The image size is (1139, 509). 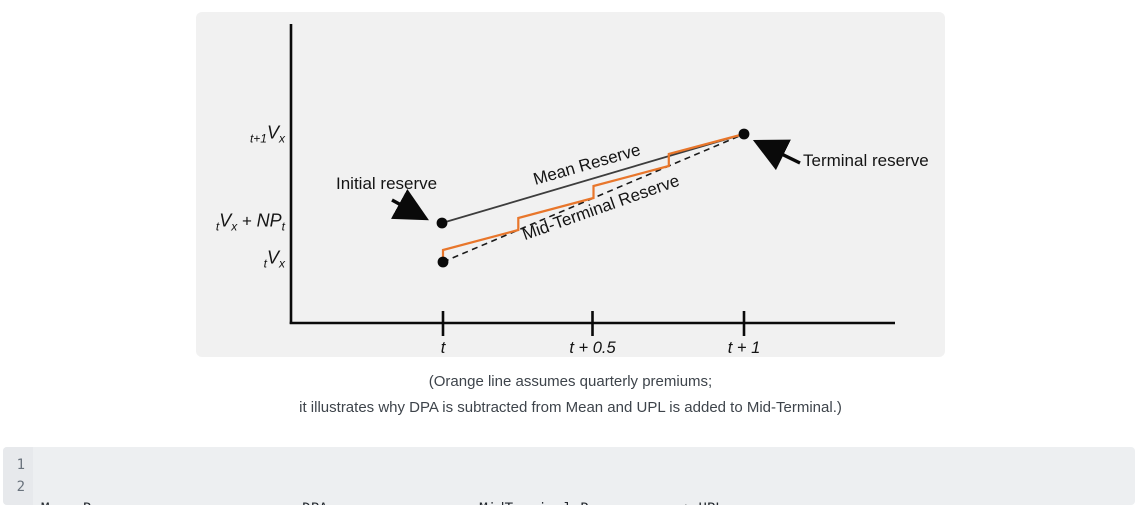 What do you see at coordinates (744, 348) in the screenshot?
I see `x-tick-label-t-plus-one: t + 1` at bounding box center [744, 348].